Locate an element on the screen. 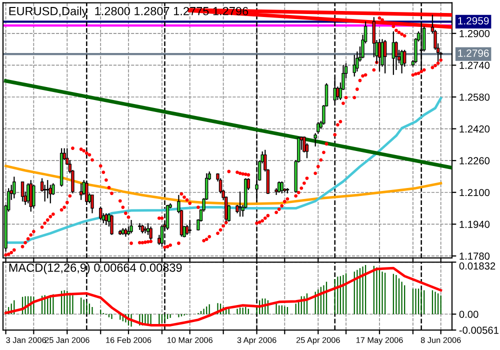 The height and width of the screenshot is (350, 500). y-tick-label: 0.00 is located at coordinates (468, 314).